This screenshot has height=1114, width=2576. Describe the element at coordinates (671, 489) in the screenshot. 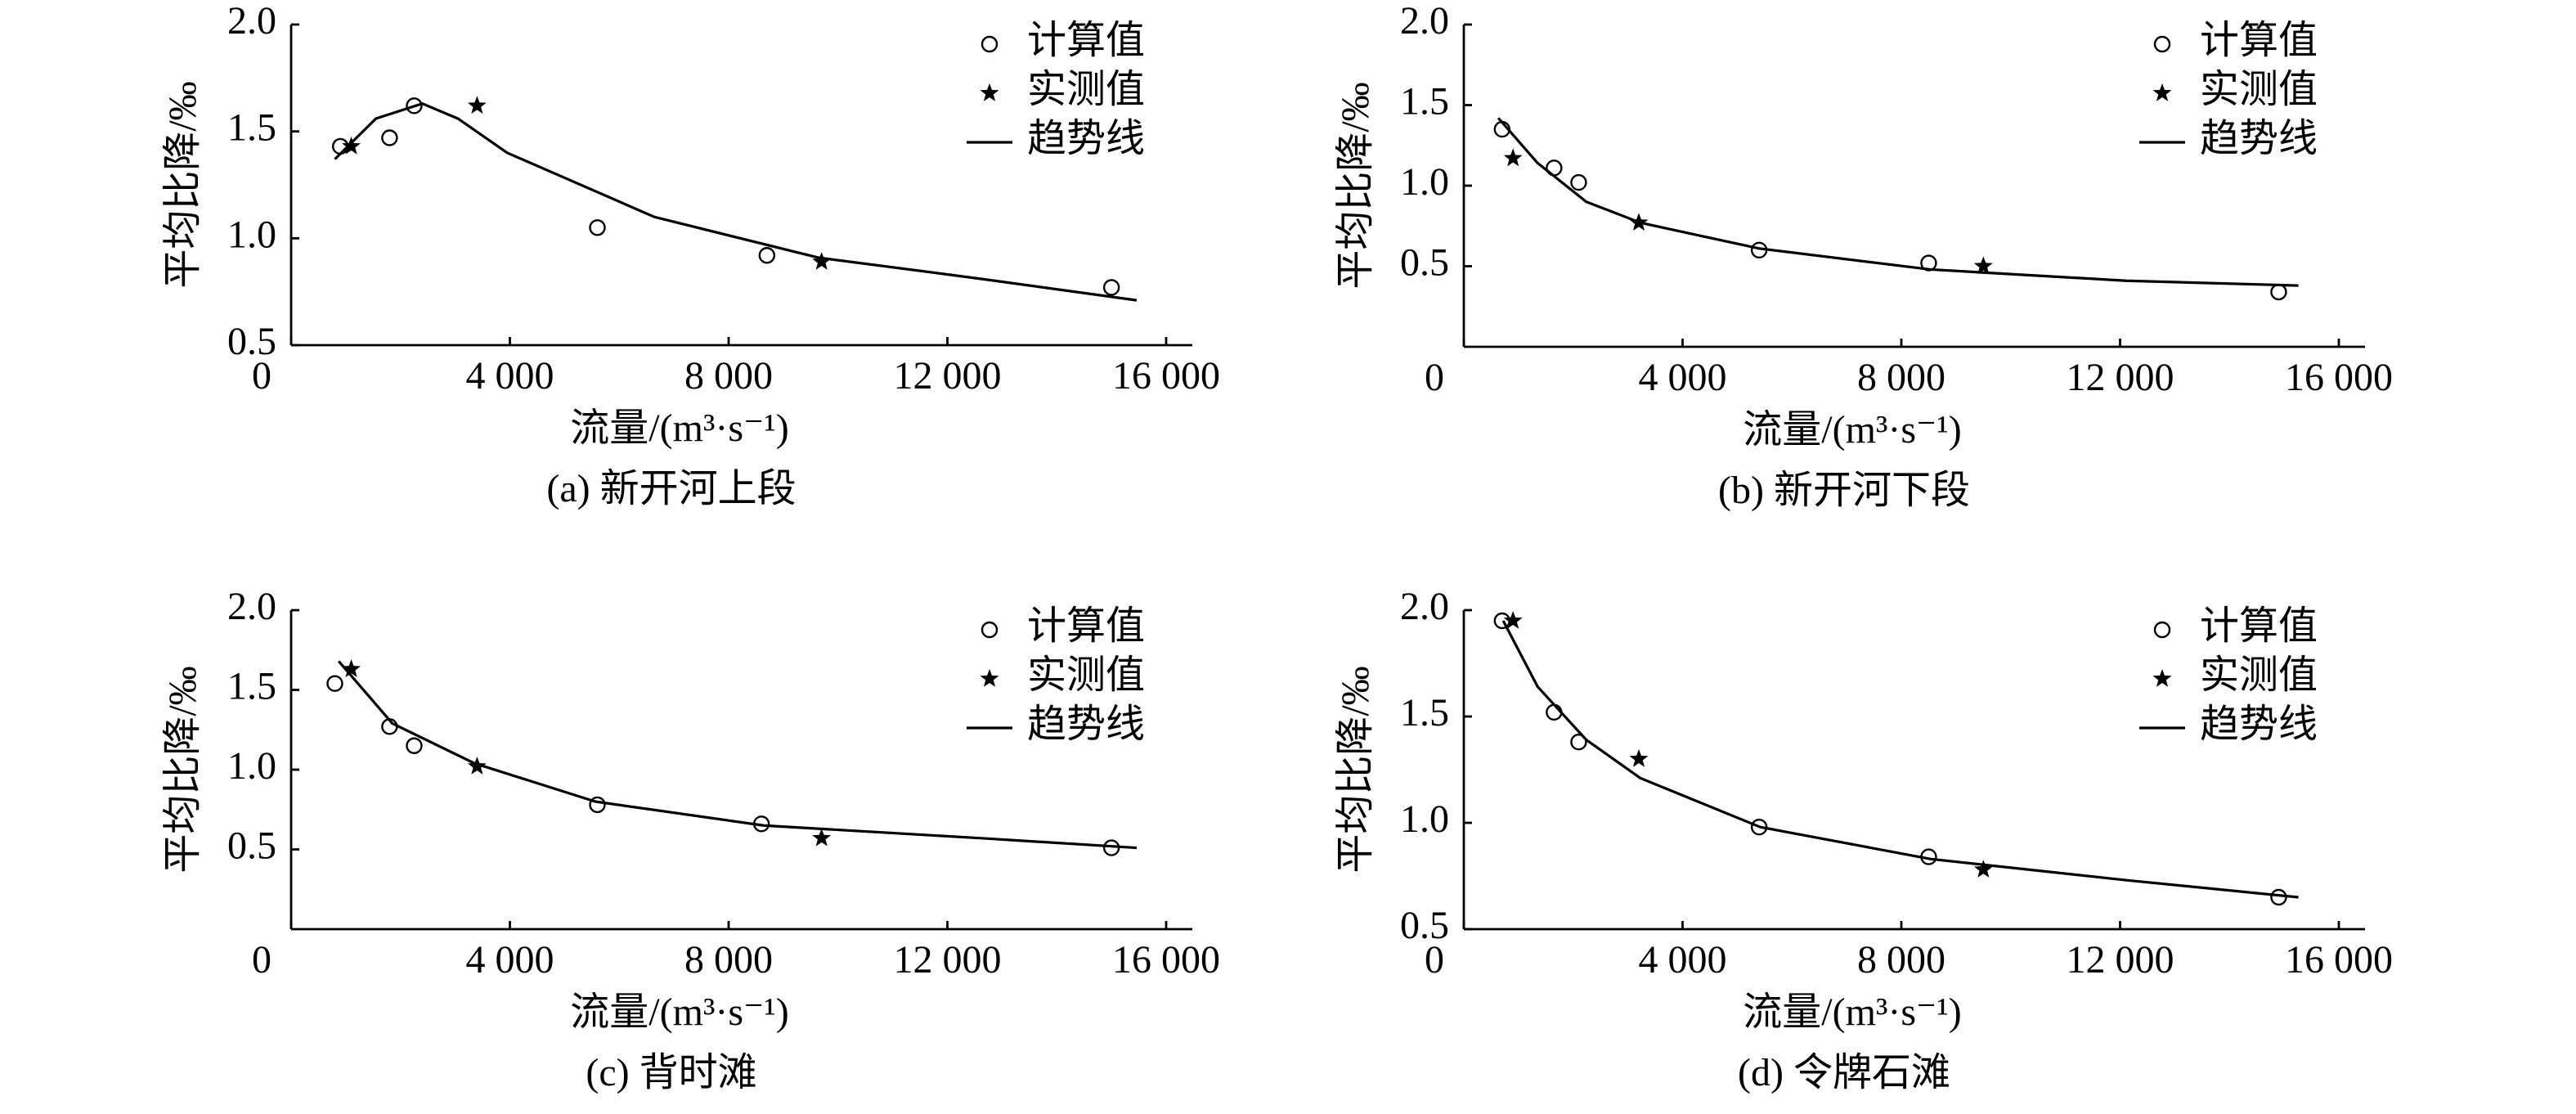

I see `panel-caption: (a) 新开河上段` at that location.